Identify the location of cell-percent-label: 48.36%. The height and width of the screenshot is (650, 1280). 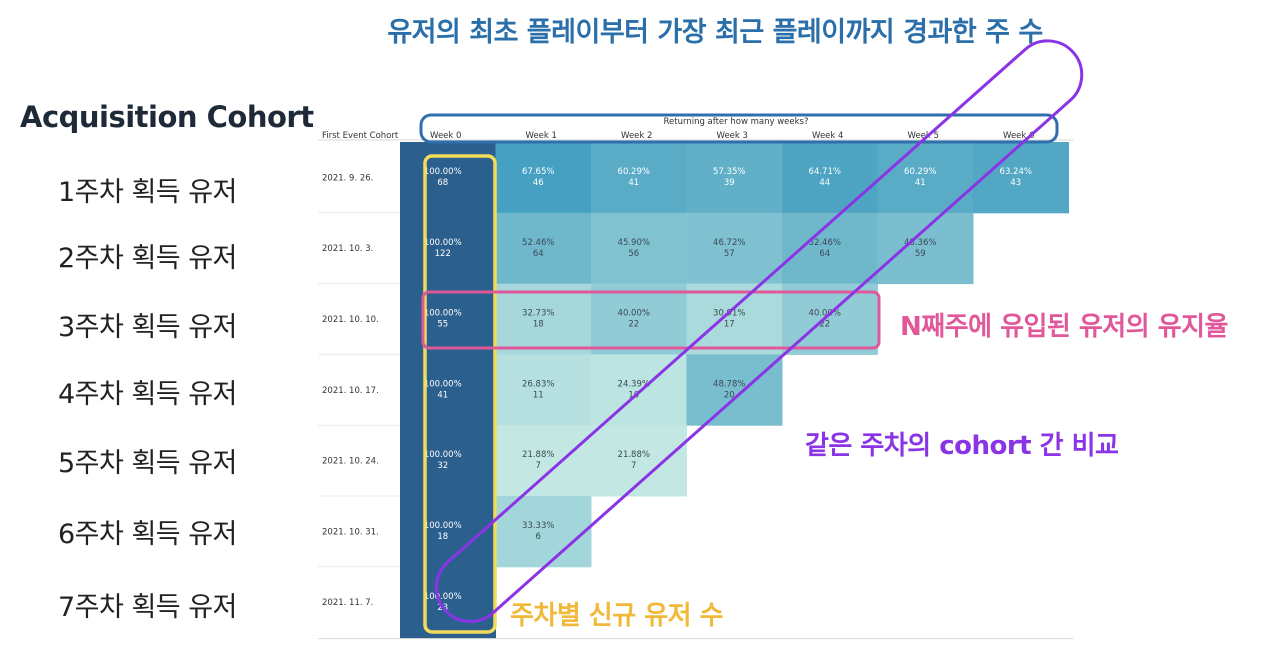
(920, 243).